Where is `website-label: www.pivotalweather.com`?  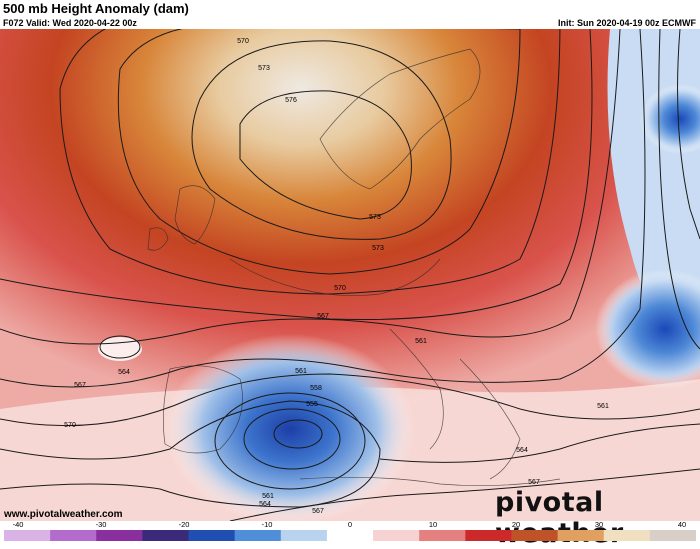
website-label: www.pivotalweather.com is located at coordinates (63, 514).